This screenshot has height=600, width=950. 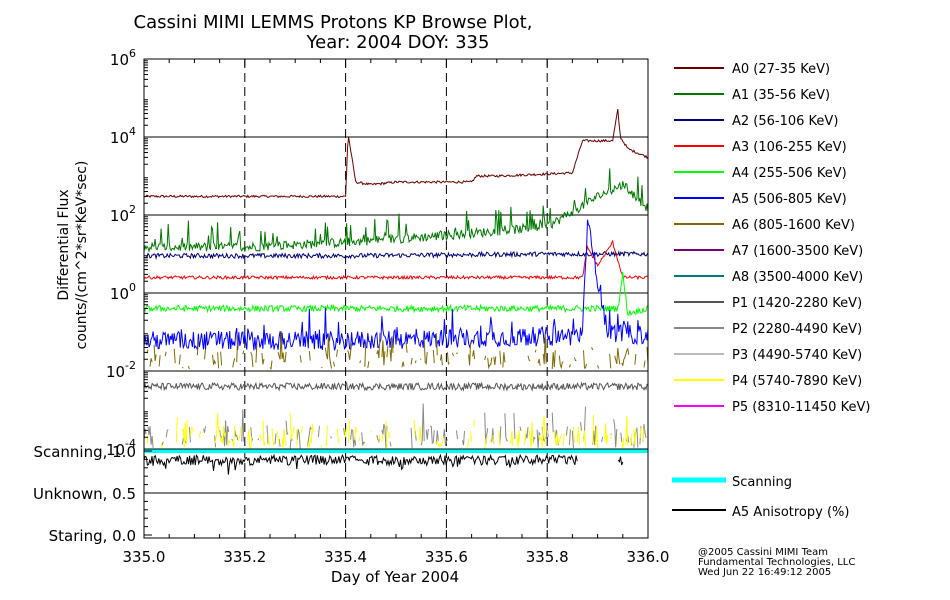 What do you see at coordinates (790, 512) in the screenshot?
I see `legend-label: A5 Anisotropy (%)` at bounding box center [790, 512].